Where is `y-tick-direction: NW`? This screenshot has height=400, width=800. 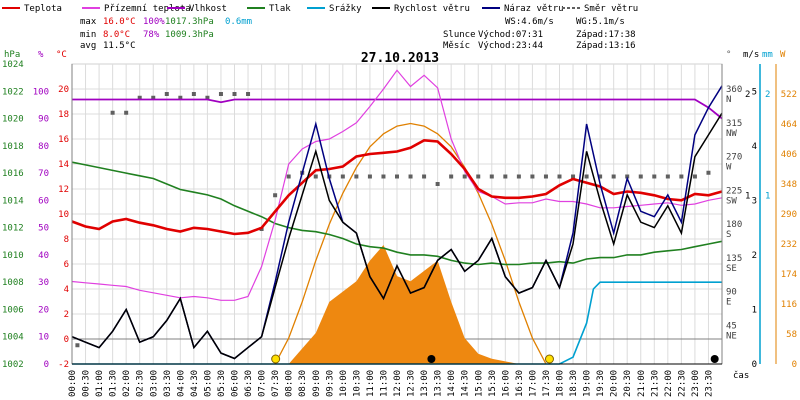
y-tick-direction: NW is located at coordinates (731, 134).